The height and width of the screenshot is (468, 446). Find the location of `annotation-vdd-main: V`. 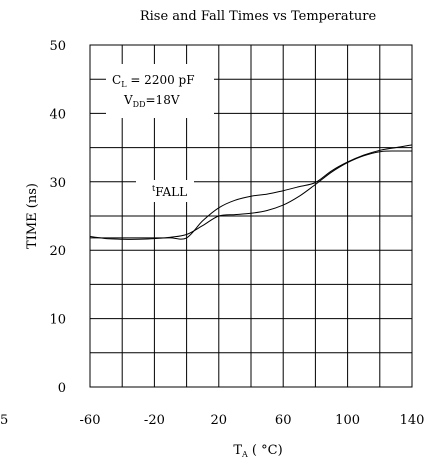

annotation-vdd-main: V is located at coordinates (128, 100).